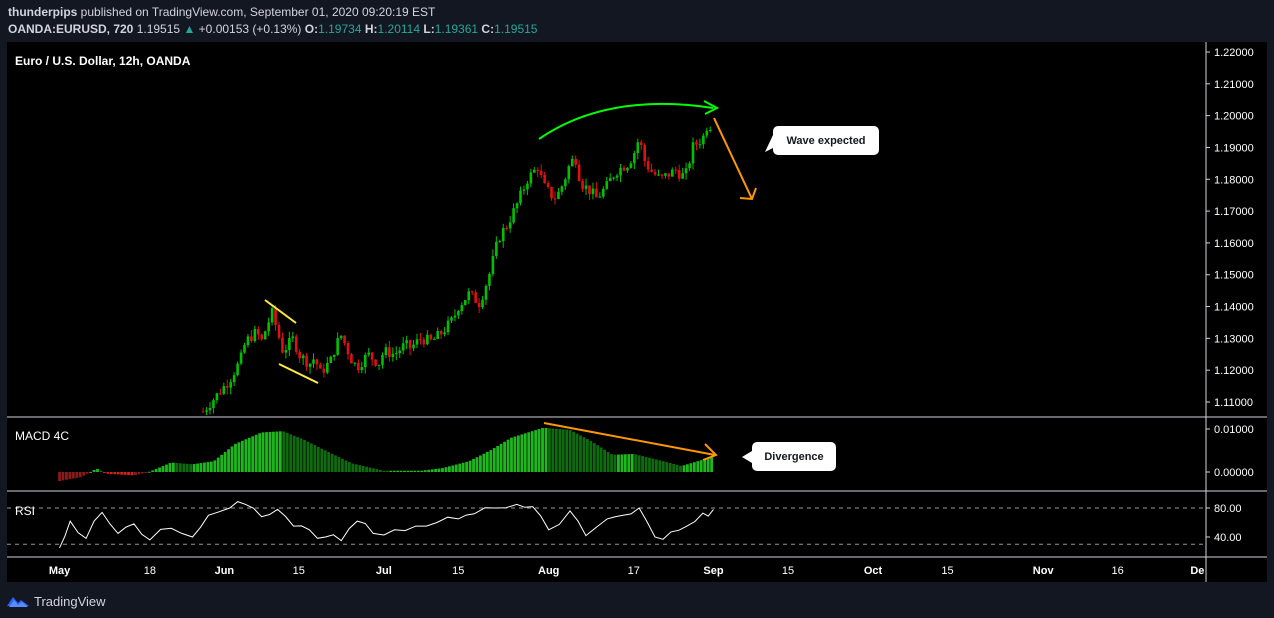 This screenshot has height=618, width=1274. What do you see at coordinates (873, 571) in the screenshot?
I see `time-tick-label: Oct` at bounding box center [873, 571].